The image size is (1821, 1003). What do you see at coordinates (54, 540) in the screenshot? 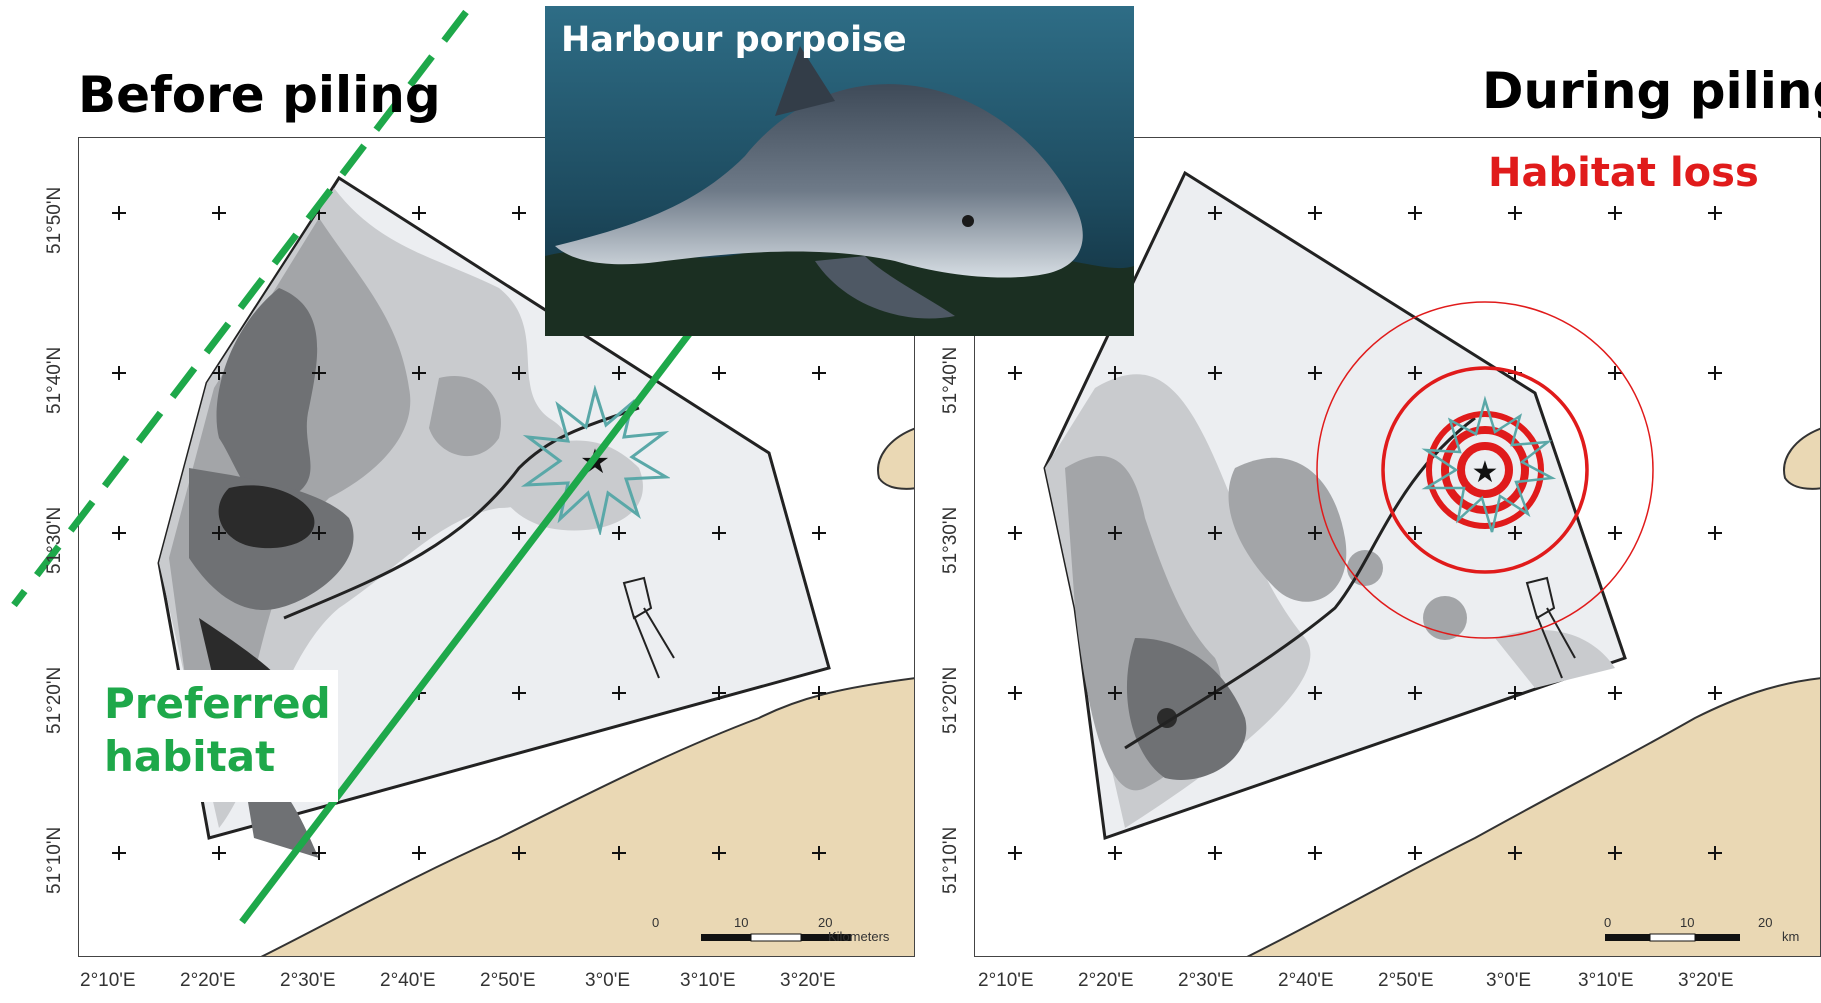
I see `lat-label-51-30: 51°30'N` at bounding box center [54, 540].